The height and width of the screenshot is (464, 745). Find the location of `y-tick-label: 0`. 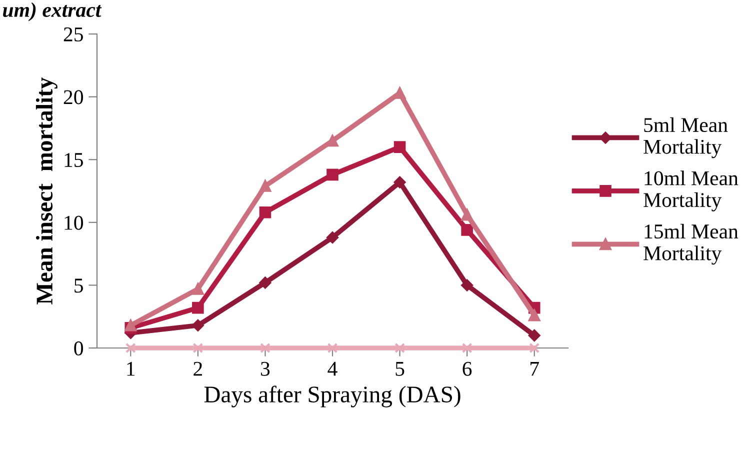

y-tick-label: 0 is located at coordinates (79, 348).